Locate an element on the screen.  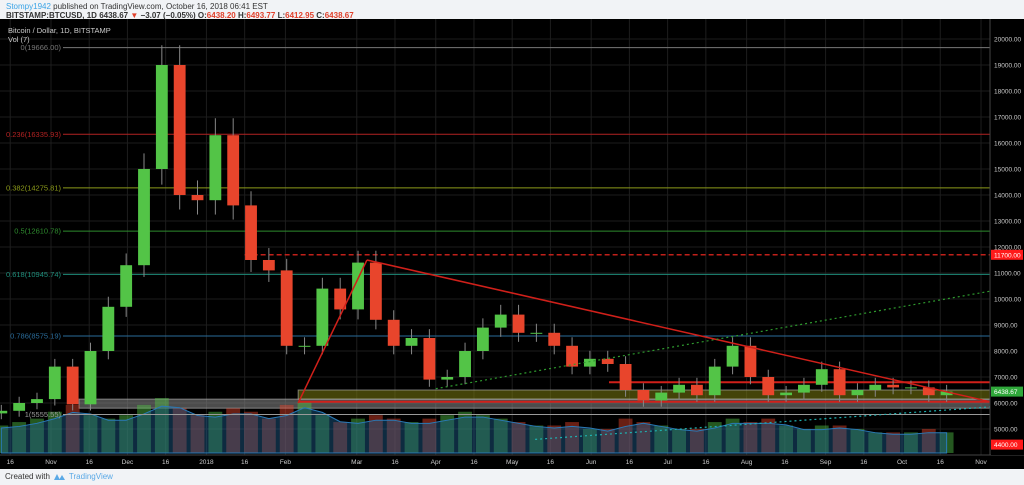
high-label: H: is located at coordinates (242, 15).